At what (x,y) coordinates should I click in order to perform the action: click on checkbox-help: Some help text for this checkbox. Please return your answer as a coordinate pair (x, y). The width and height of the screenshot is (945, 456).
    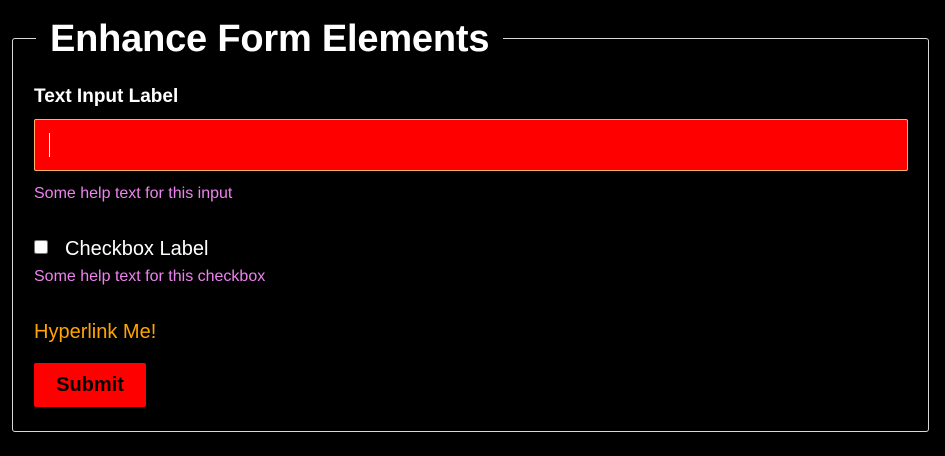
    Looking at the image, I should click on (150, 276).